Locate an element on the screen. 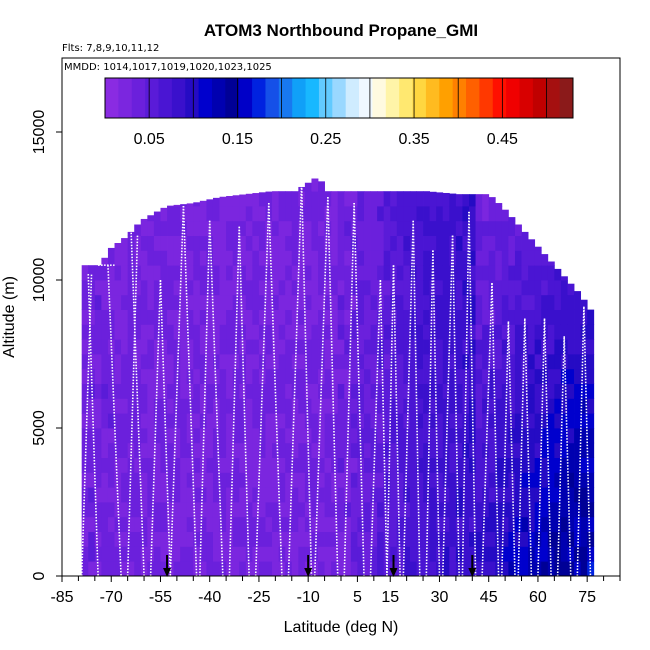 This screenshot has height=650, width=650. track-leg is located at coordinates (262, 389).